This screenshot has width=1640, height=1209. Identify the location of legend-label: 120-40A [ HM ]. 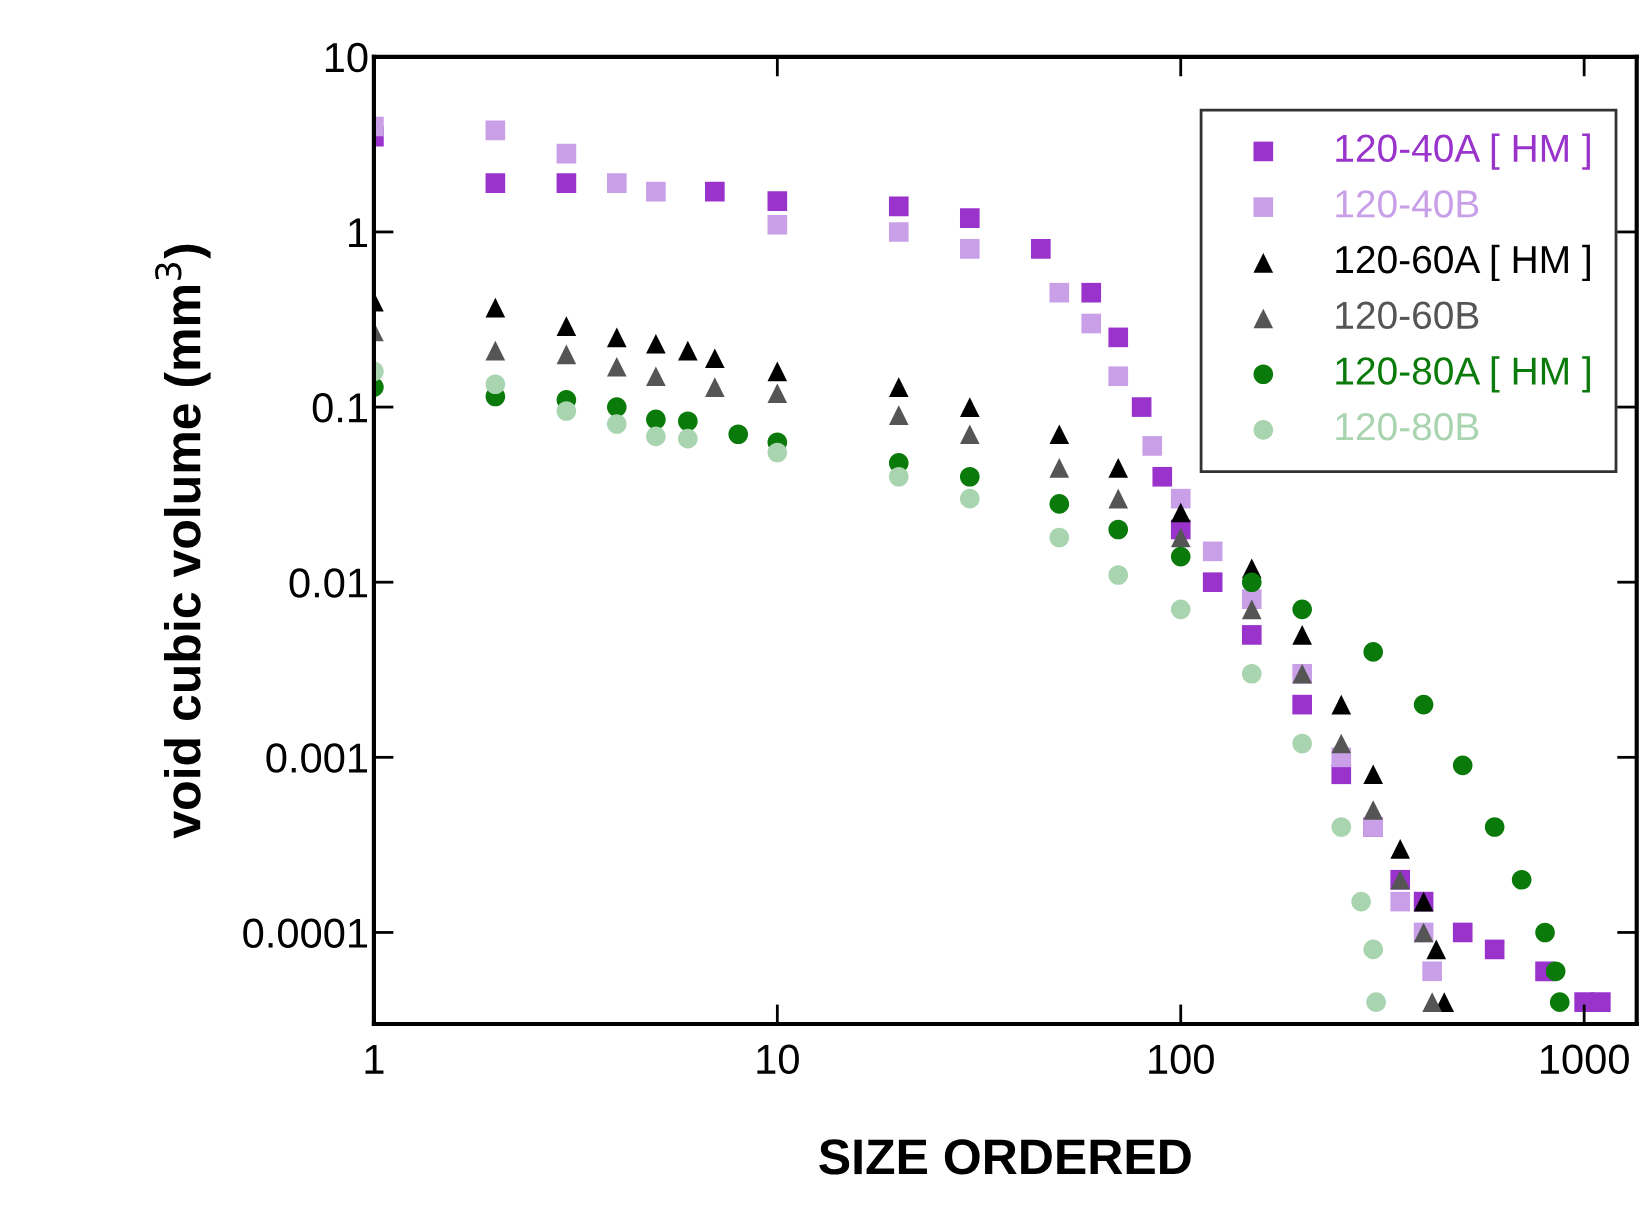
(1463, 151).